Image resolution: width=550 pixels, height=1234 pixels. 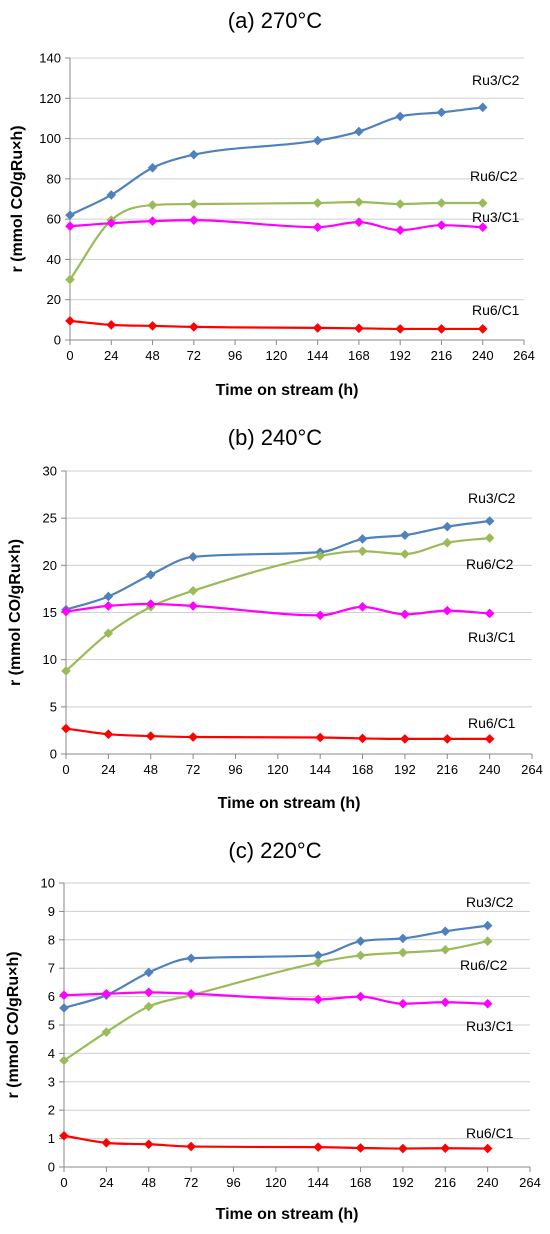 I want to click on y-tick-label: 140, so click(x=50, y=58).